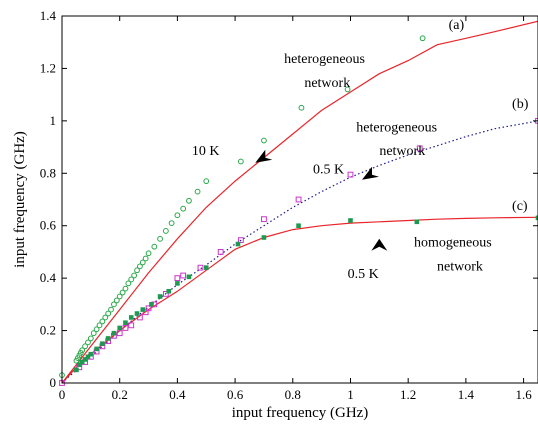 This screenshot has width=538, height=430. I want to click on y-tick-label: 1, so click(53, 120).